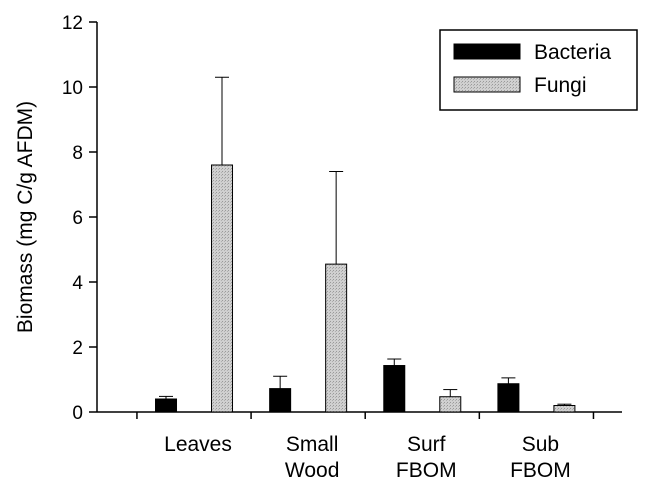 This screenshot has height=483, width=649. I want to click on legend-swatch-fungi, so click(487, 84).